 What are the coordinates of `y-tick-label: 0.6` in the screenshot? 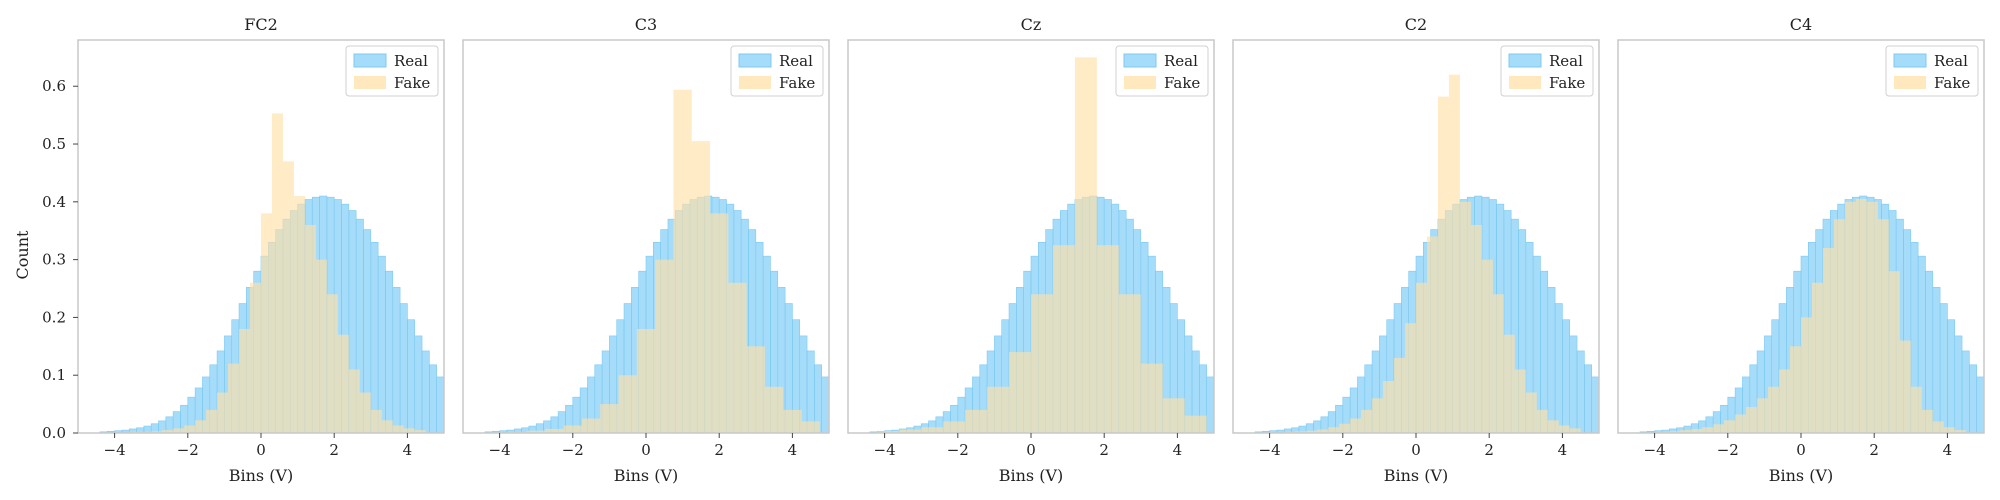 It's located at (54, 86).